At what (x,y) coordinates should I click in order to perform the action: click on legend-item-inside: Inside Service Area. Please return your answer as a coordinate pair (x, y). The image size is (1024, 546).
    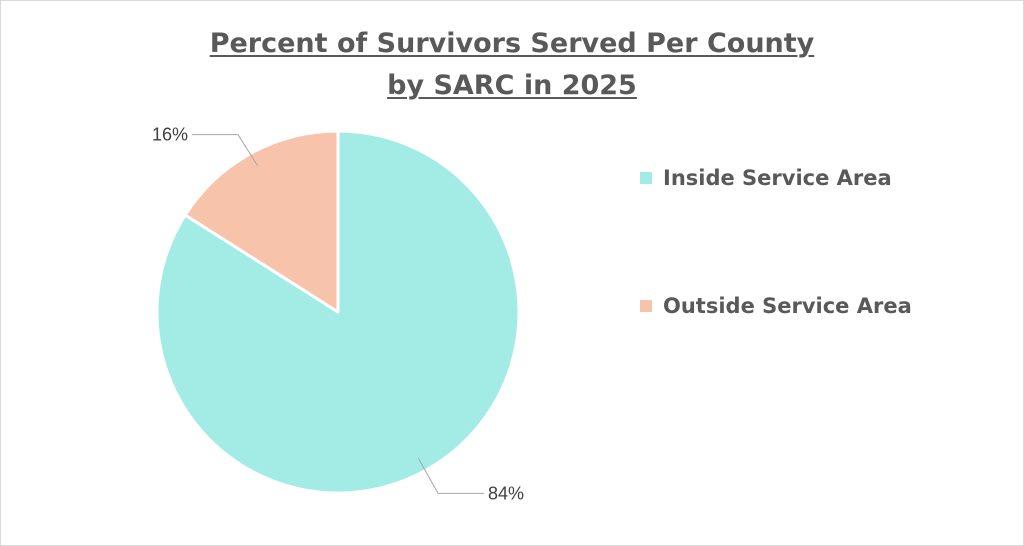
    Looking at the image, I should click on (776, 178).